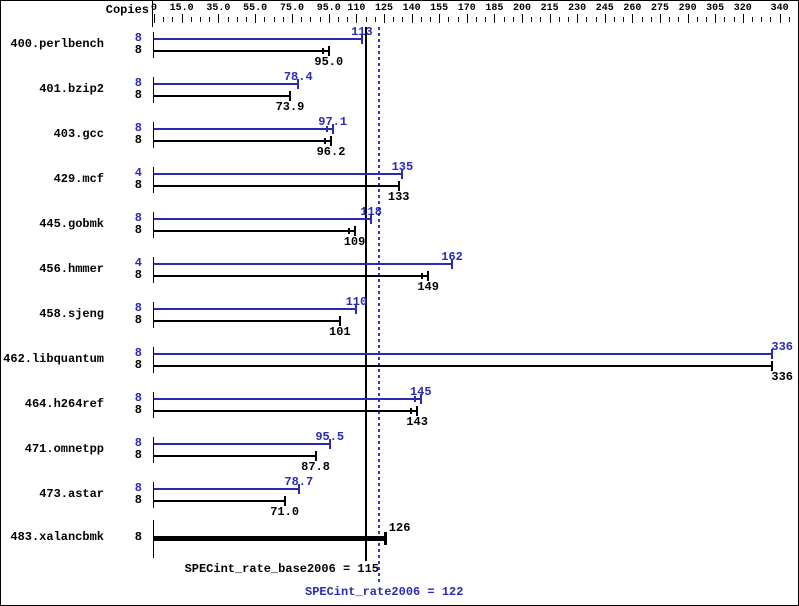 Image resolution: width=799 pixels, height=606 pixels. Describe the element at coordinates (365, 294) in the screenshot. I see `base-mean-line` at that location.